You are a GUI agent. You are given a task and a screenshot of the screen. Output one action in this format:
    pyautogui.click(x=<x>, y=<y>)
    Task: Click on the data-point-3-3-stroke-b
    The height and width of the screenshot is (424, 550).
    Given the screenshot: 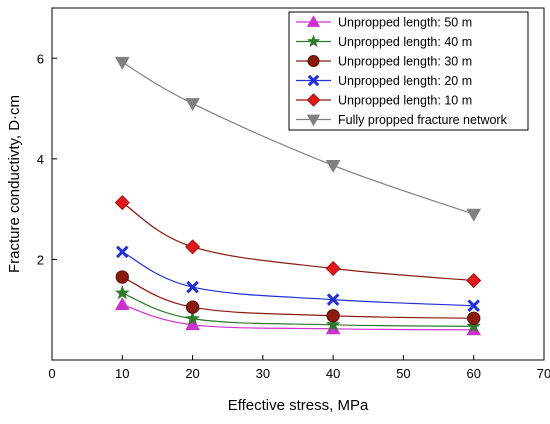 What is the action you would take?
    pyautogui.click(x=473, y=305)
    